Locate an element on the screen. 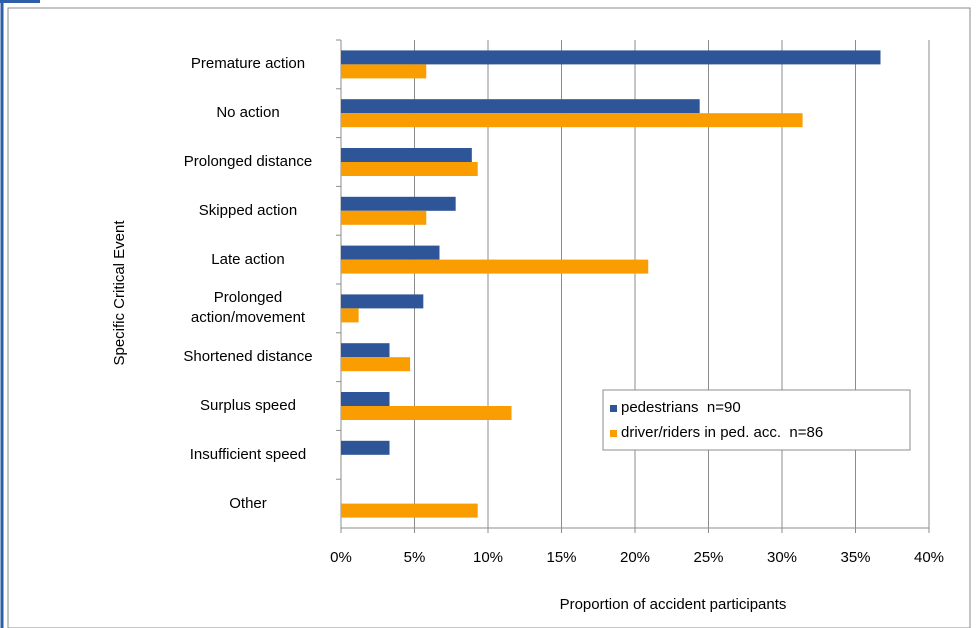 The image size is (978, 628). x-tick-label: 35% is located at coordinates (855, 557).